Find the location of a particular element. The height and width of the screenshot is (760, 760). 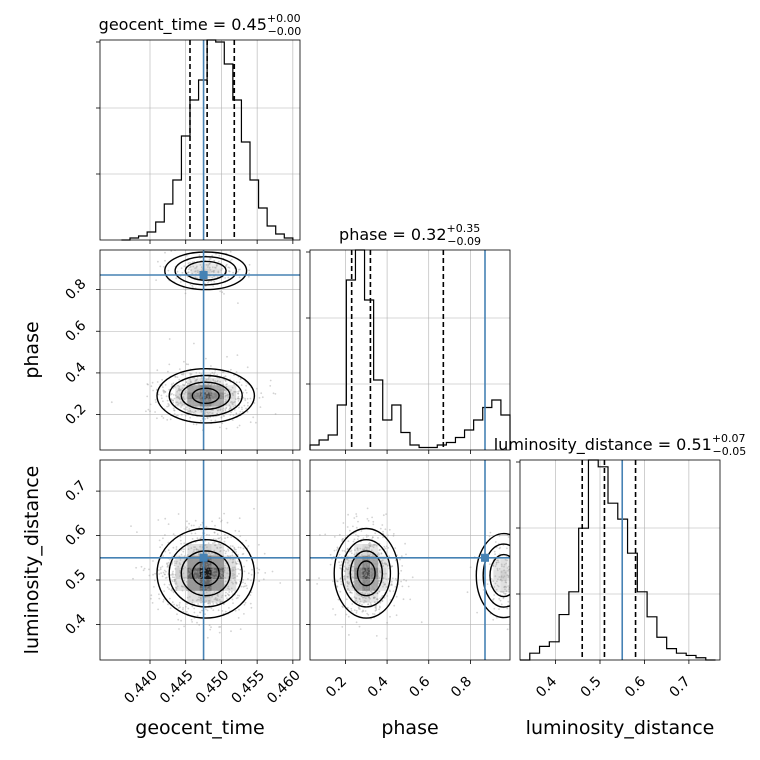

contour-line is located at coordinates (205, 573).